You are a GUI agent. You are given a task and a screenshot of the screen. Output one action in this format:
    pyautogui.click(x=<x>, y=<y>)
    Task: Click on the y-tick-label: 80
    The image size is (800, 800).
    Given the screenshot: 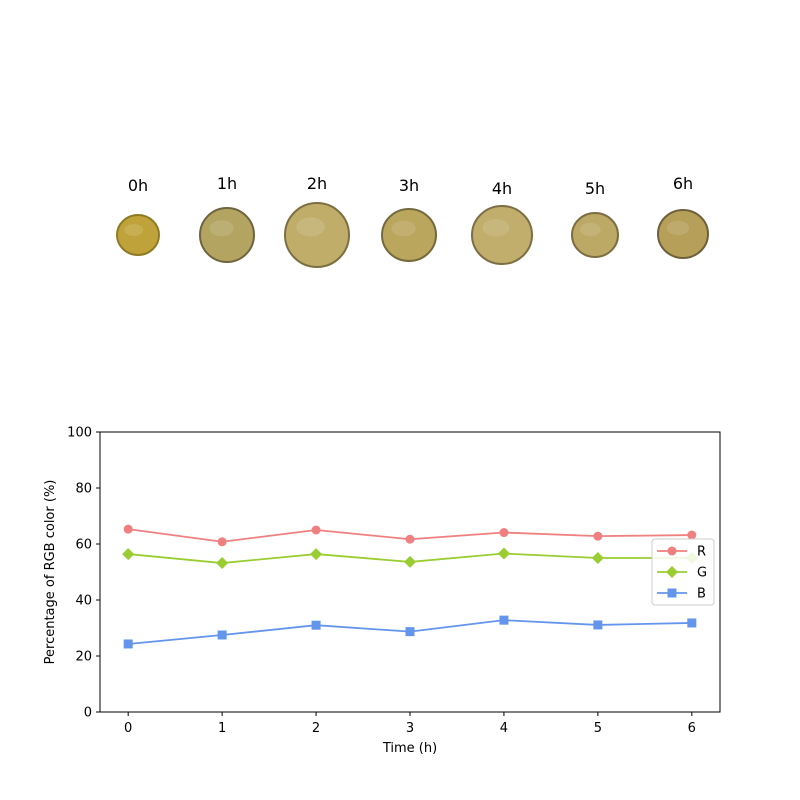 What is the action you would take?
    pyautogui.click(x=83, y=489)
    